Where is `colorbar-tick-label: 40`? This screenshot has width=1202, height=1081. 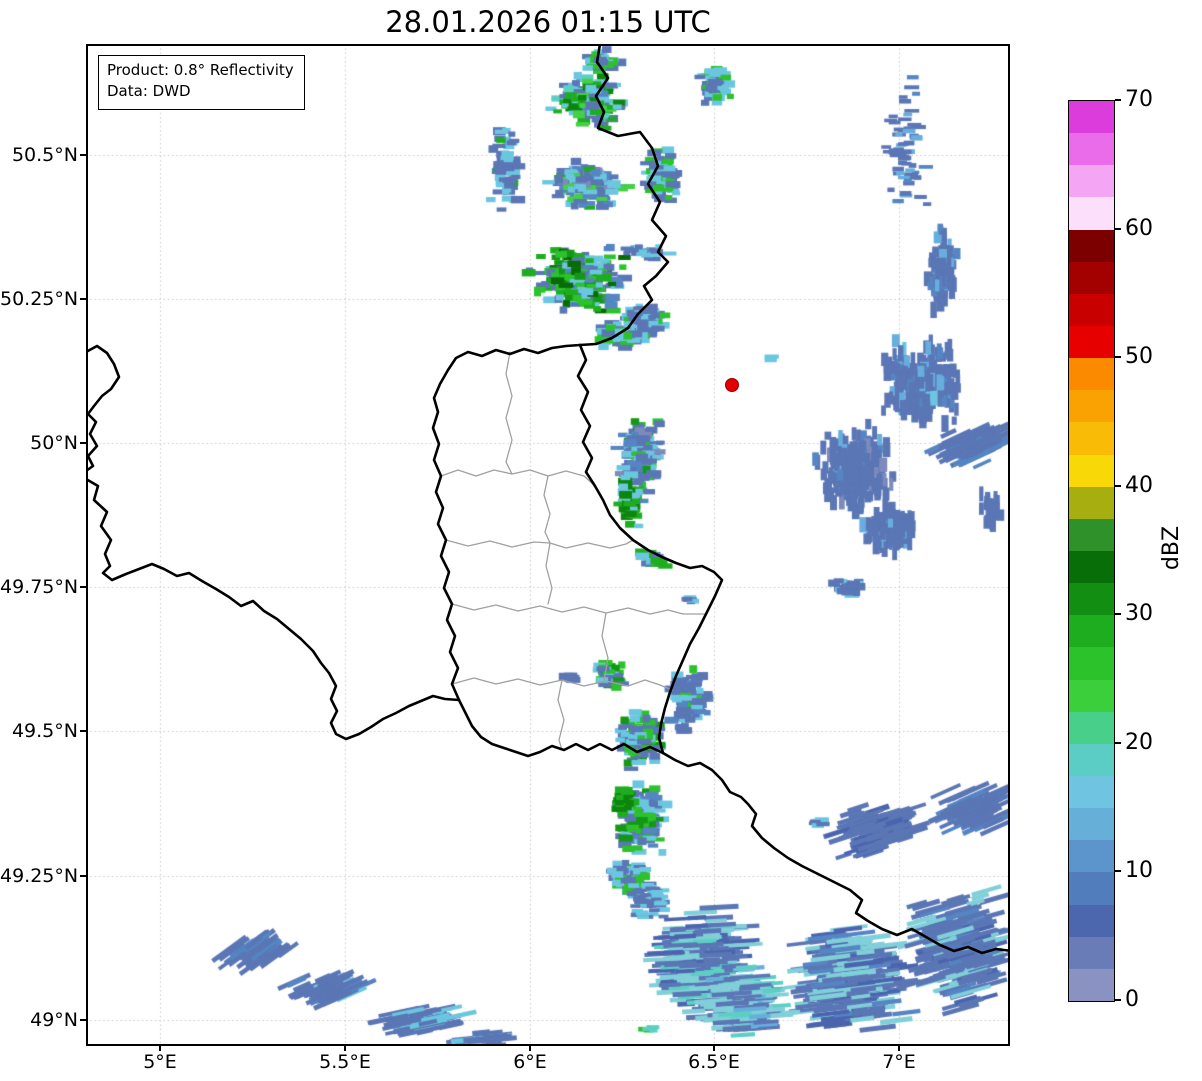
colorbar-tick-label: 40 is located at coordinates (1139, 485).